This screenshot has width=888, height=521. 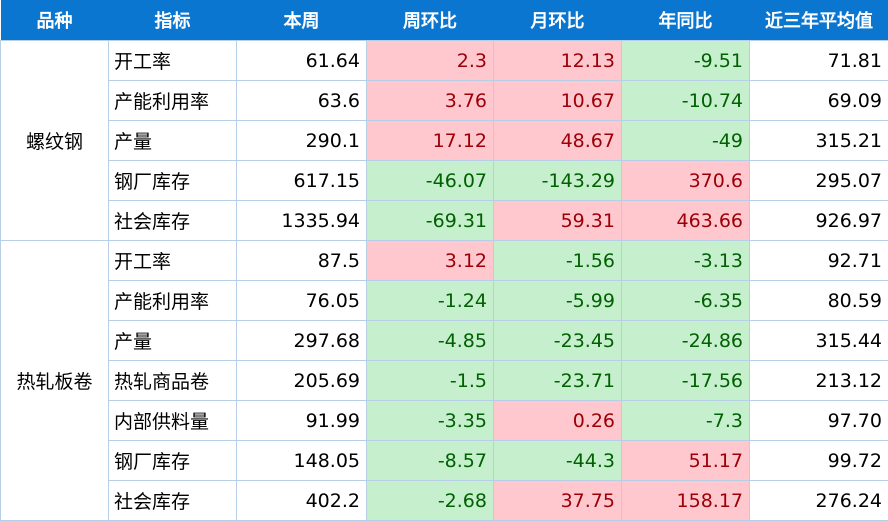 I want to click on avg3y-cell: 71.81, so click(x=819, y=61).